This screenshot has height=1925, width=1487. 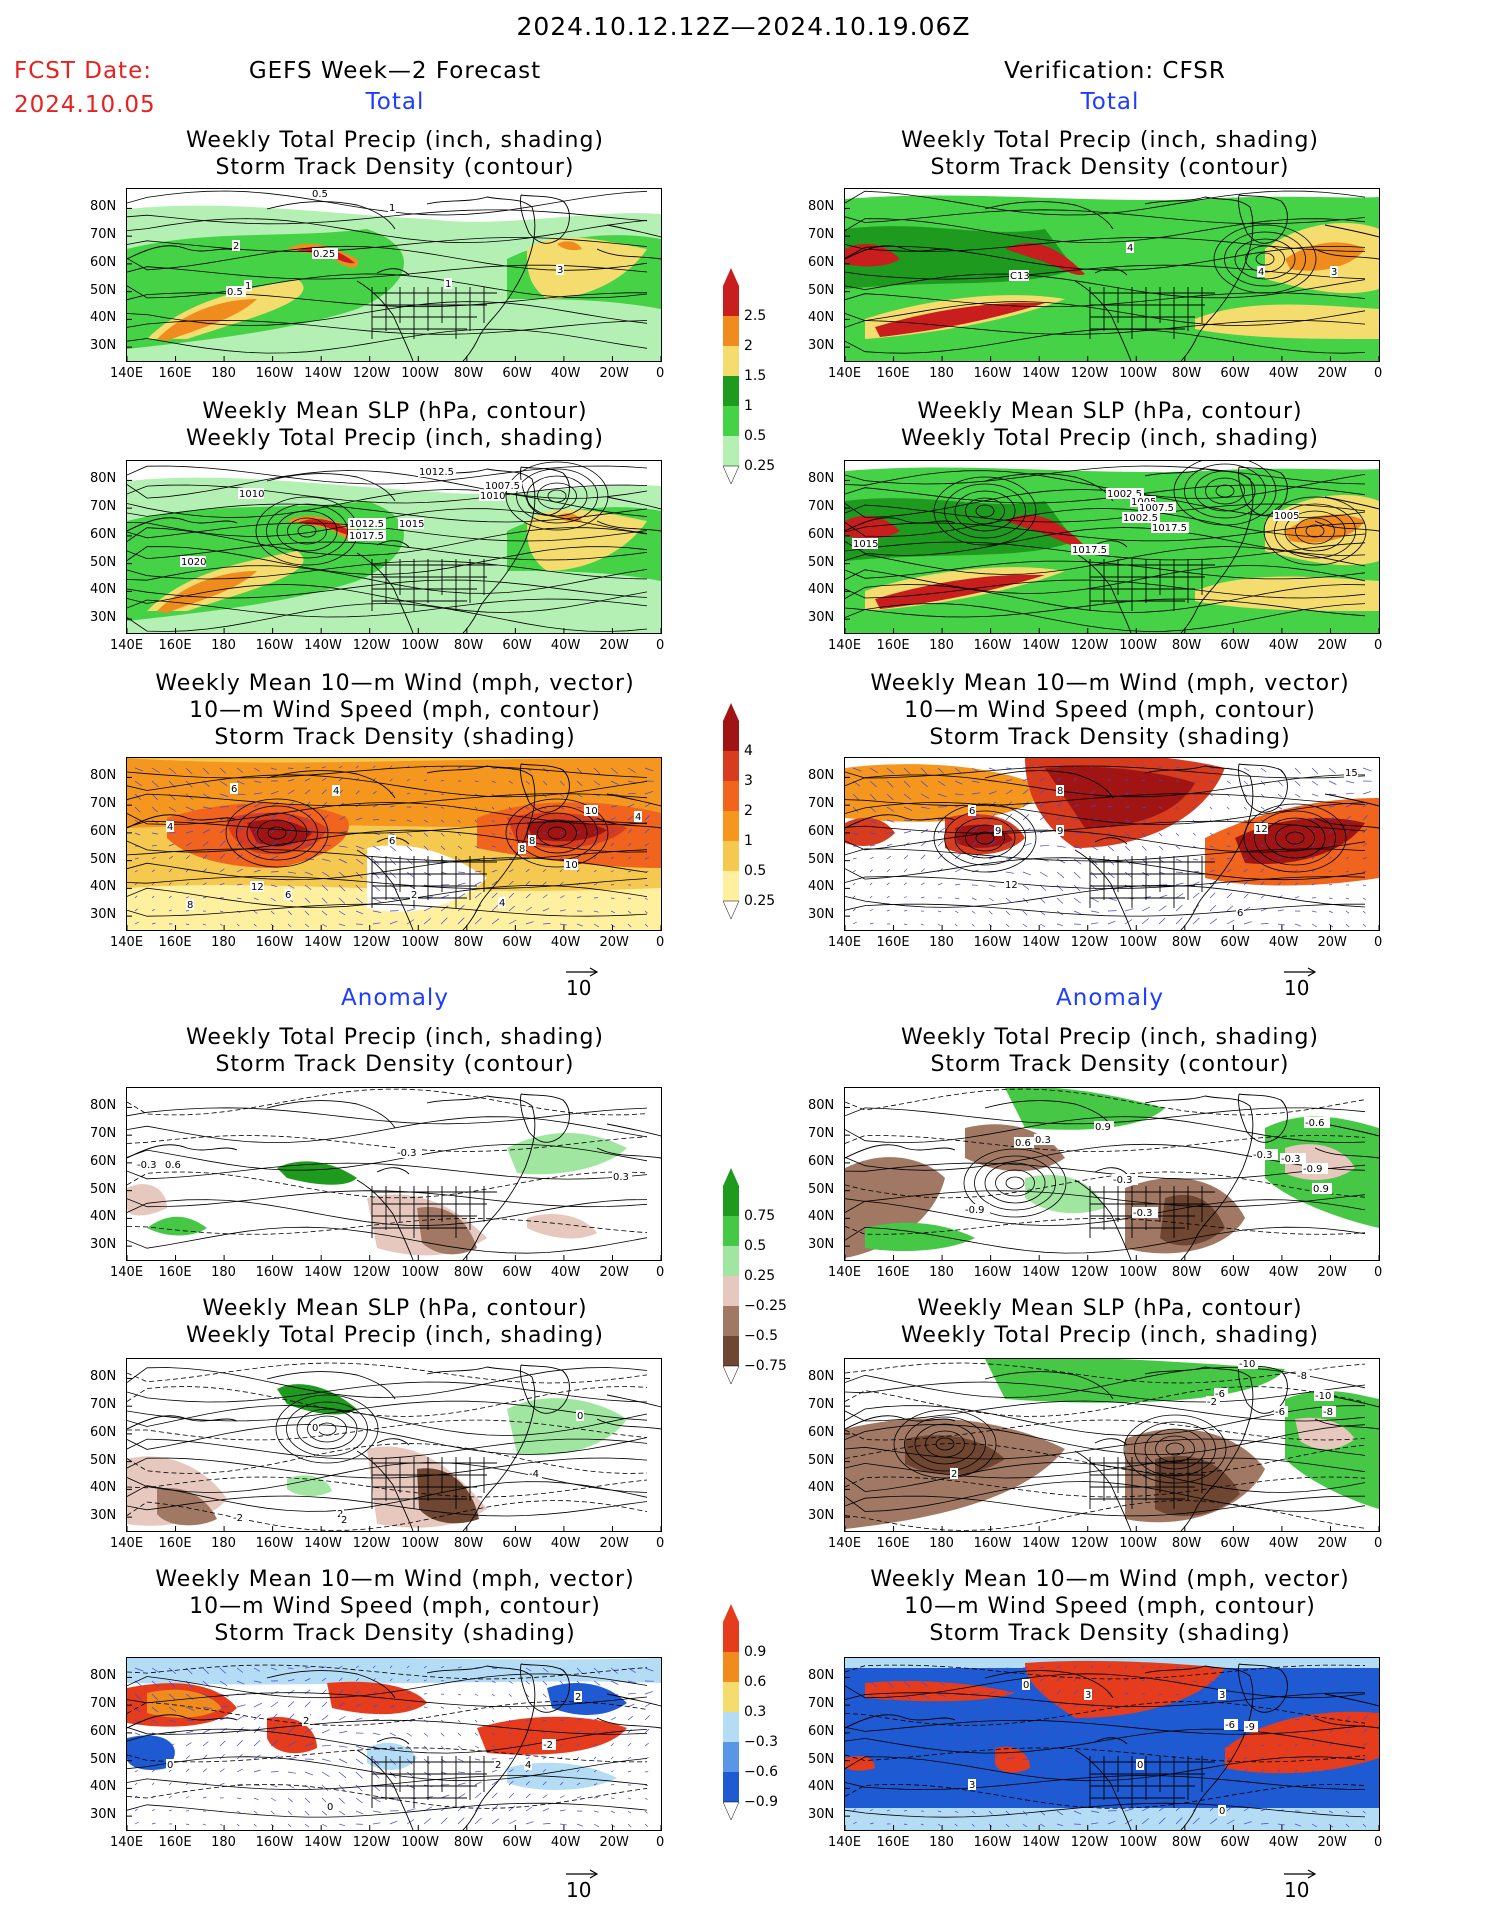 What do you see at coordinates (1115, 71) in the screenshot?
I see `right-column-title: Verification: CFSR` at bounding box center [1115, 71].